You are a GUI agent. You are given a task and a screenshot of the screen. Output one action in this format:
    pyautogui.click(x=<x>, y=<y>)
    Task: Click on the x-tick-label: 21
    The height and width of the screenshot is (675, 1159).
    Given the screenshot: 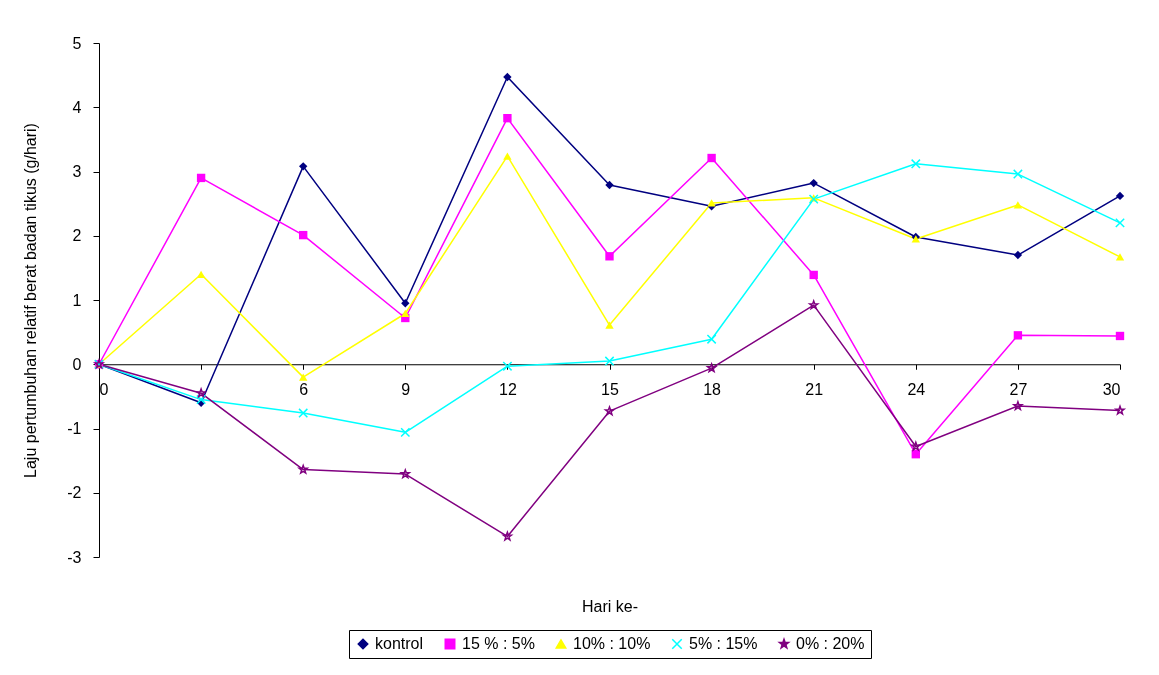 What is the action you would take?
    pyautogui.click(x=814, y=389)
    